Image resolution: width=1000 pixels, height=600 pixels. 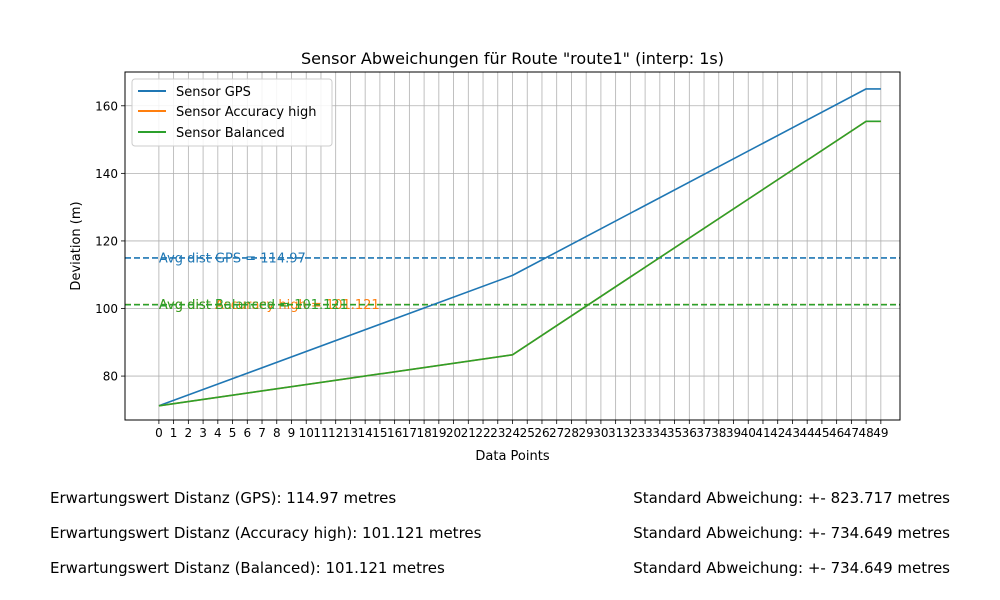 What do you see at coordinates (821, 433) in the screenshot?
I see `x-tick-label: 45` at bounding box center [821, 433].